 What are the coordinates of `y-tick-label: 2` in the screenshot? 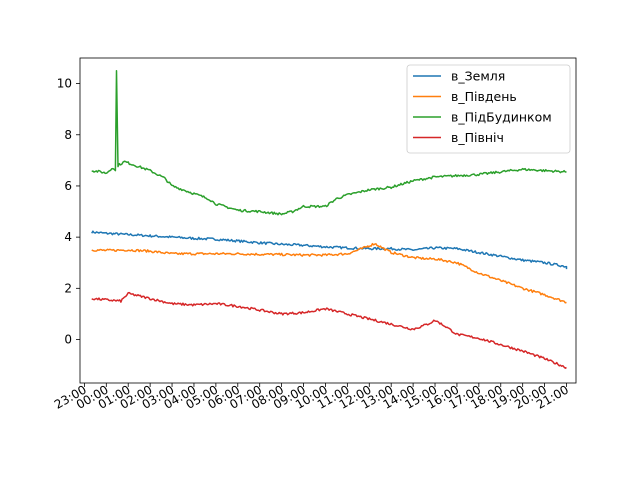 It's located at (68, 288).